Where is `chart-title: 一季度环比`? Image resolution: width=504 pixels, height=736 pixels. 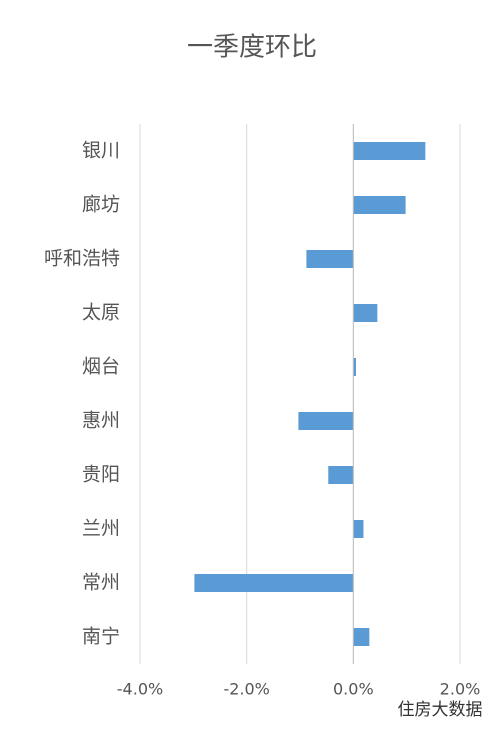
chart-title: 一季度环比 is located at coordinates (252, 48).